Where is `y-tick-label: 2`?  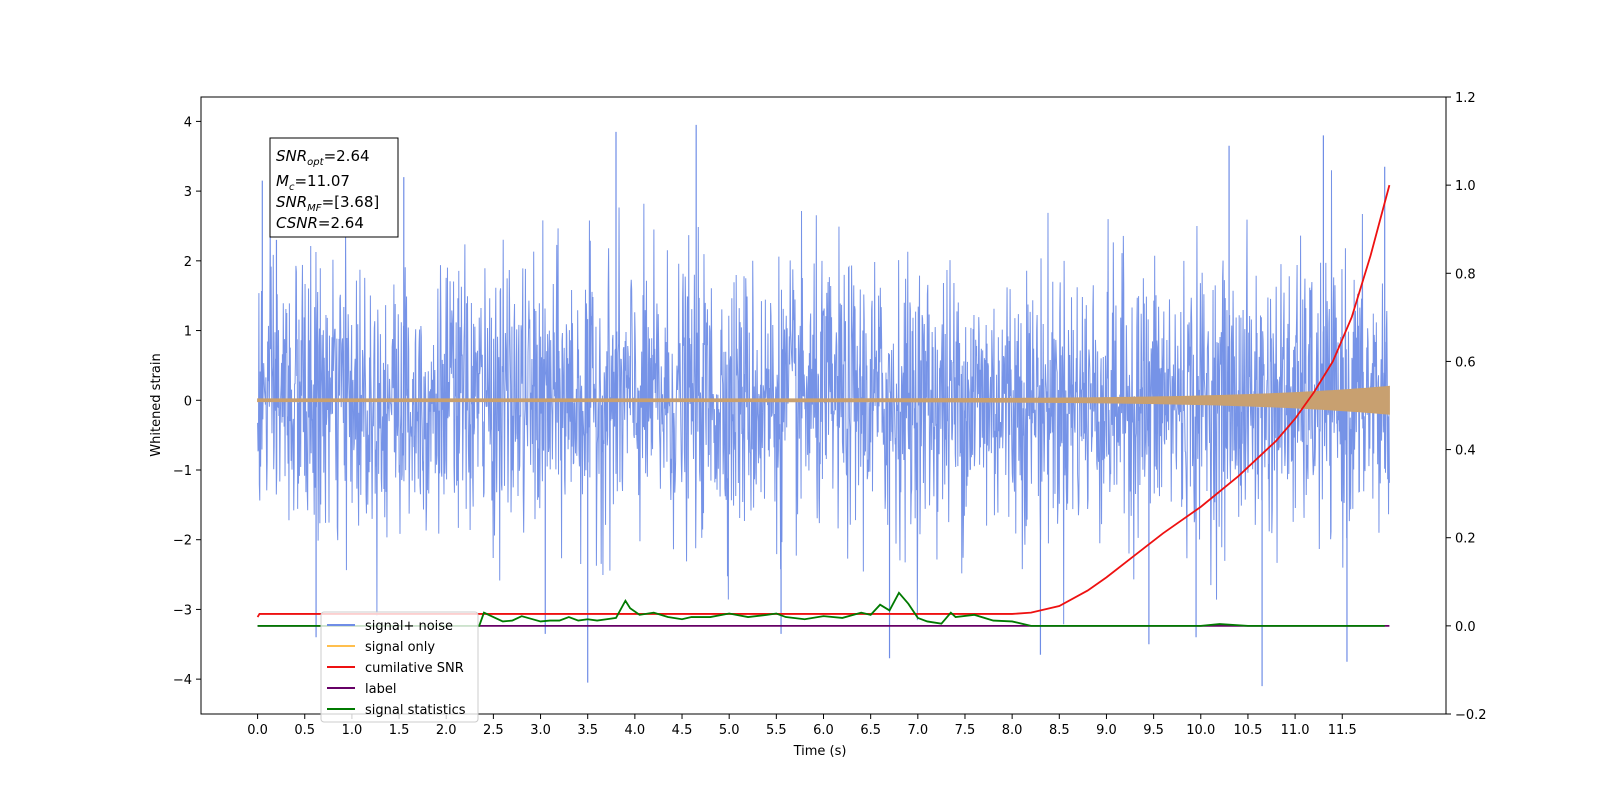
y-tick-label: 2 is located at coordinates (188, 262).